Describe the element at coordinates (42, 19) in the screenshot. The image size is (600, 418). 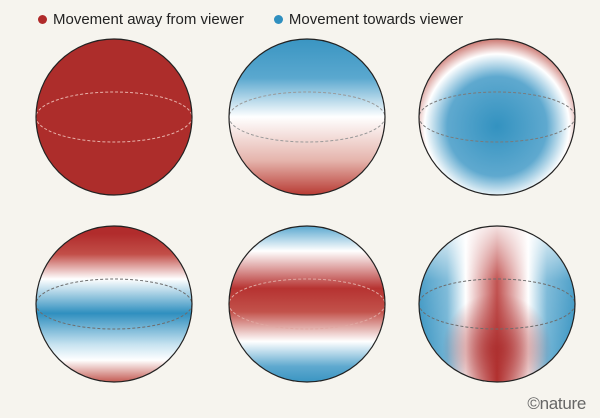
I see `red-dot-icon` at that location.